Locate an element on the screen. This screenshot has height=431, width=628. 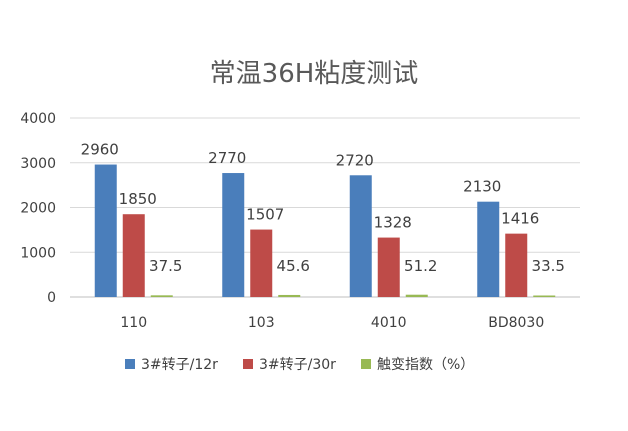
data-label: 2960 is located at coordinates (100, 150).